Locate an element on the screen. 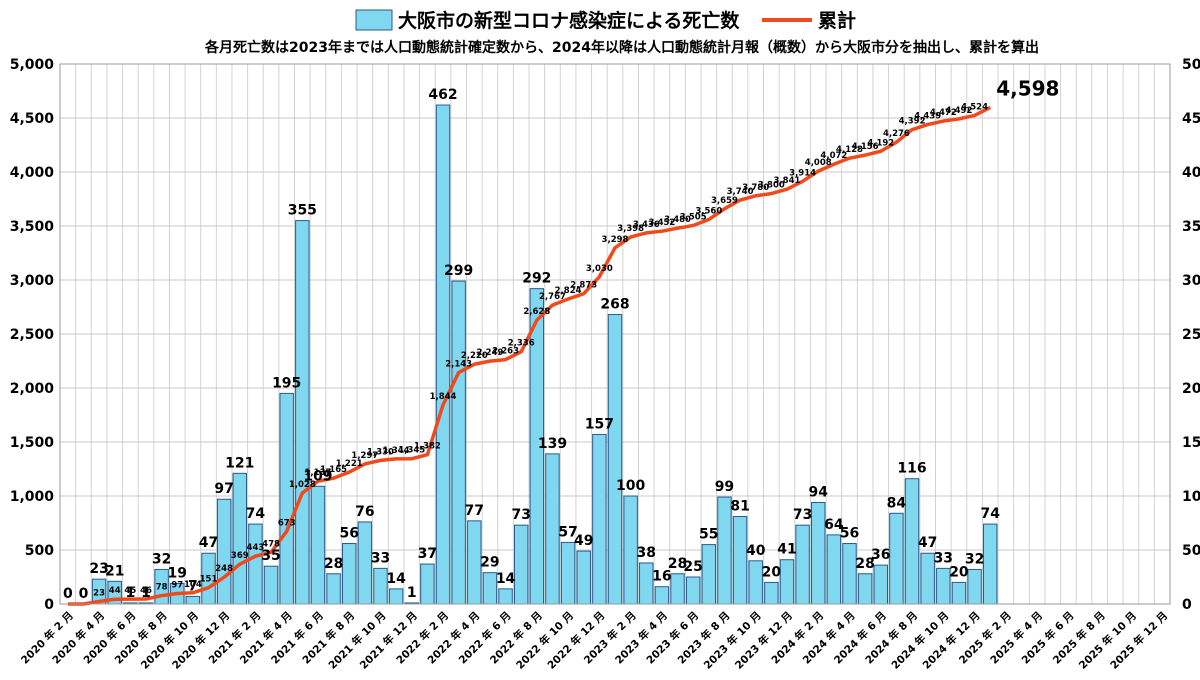  cumulative-label: 369 is located at coordinates (240, 556).